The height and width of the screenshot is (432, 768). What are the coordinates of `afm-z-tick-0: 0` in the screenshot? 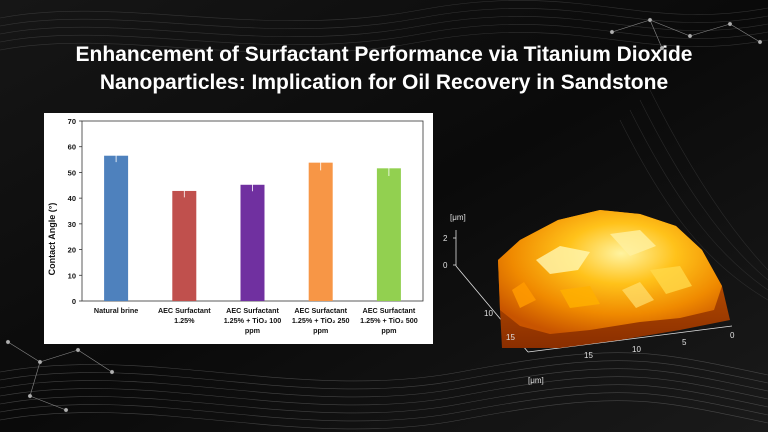 It's located at (445, 265).